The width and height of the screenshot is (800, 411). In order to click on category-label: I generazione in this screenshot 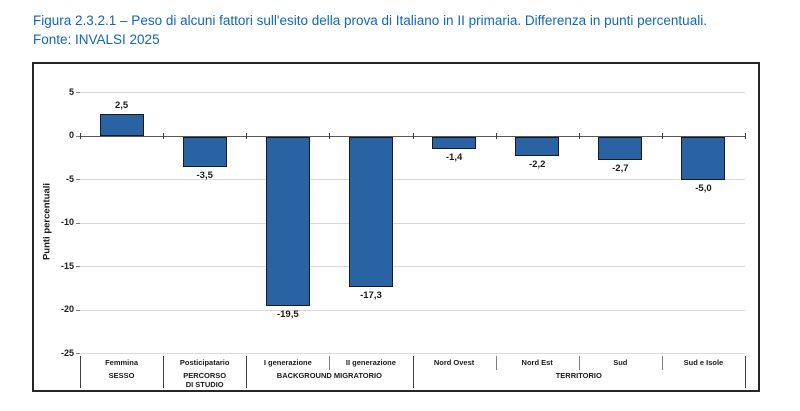, I will do `click(287, 362)`.